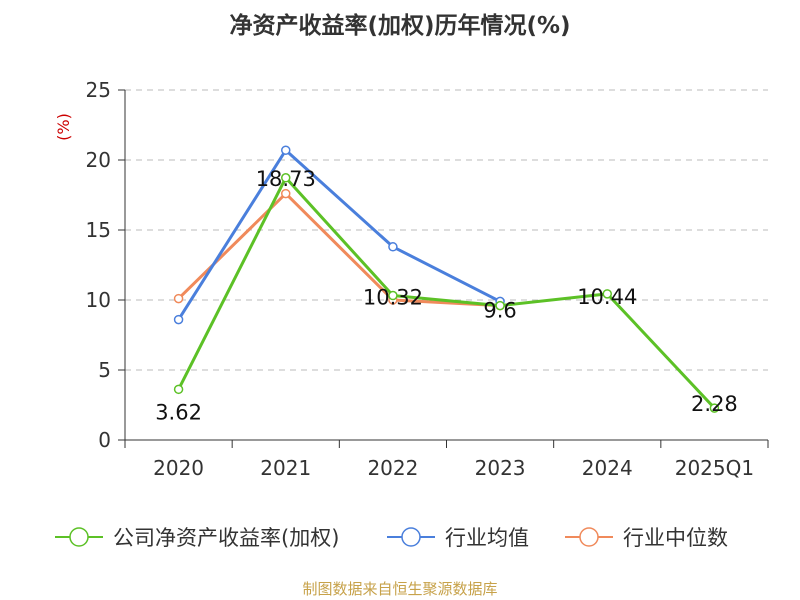 The image size is (800, 600). What do you see at coordinates (178, 468) in the screenshot?
I see `x-tick-label: 2020` at bounding box center [178, 468].